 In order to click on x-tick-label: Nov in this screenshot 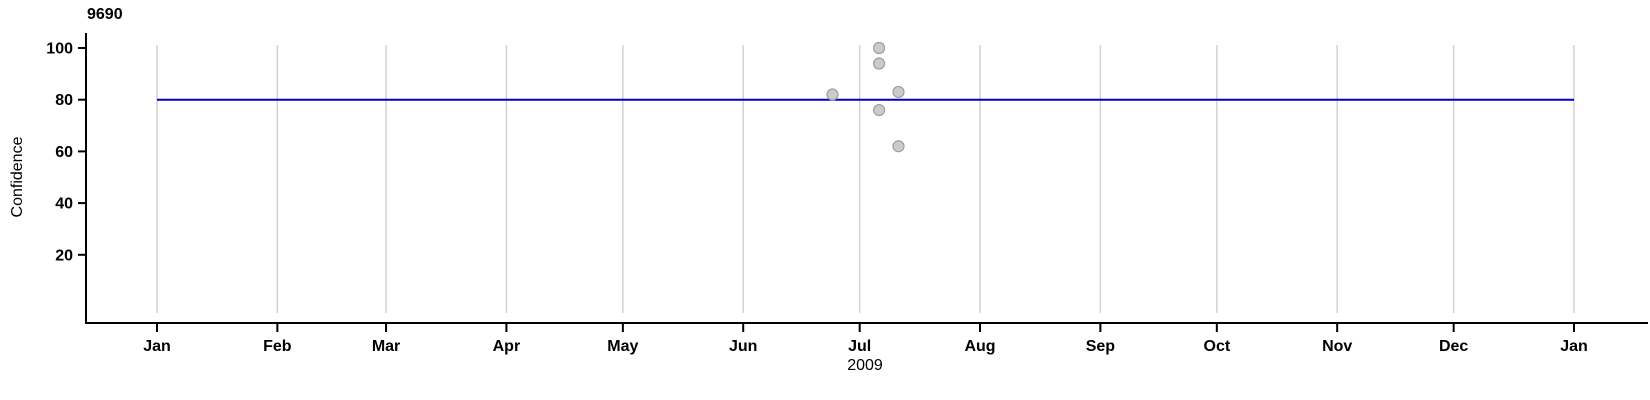, I will do `click(1337, 346)`.